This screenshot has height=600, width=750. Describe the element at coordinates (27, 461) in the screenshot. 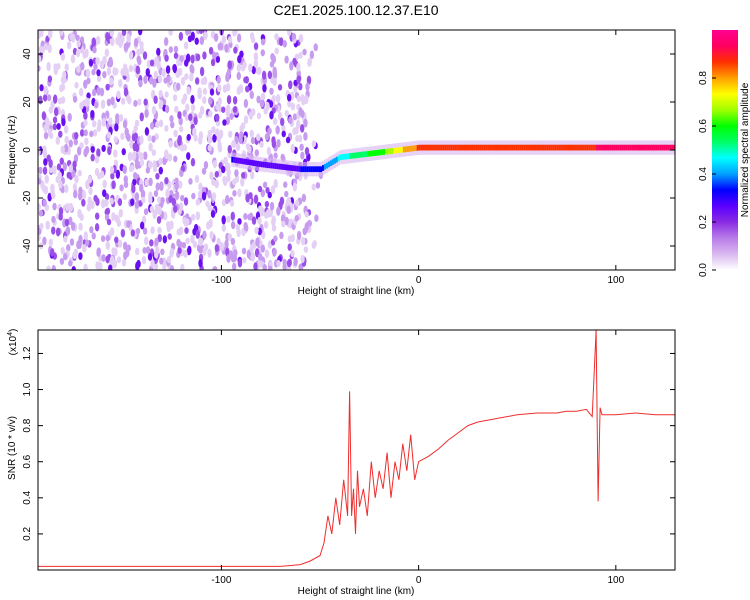

I see `snr-y-tick-label: 0.6` at that location.